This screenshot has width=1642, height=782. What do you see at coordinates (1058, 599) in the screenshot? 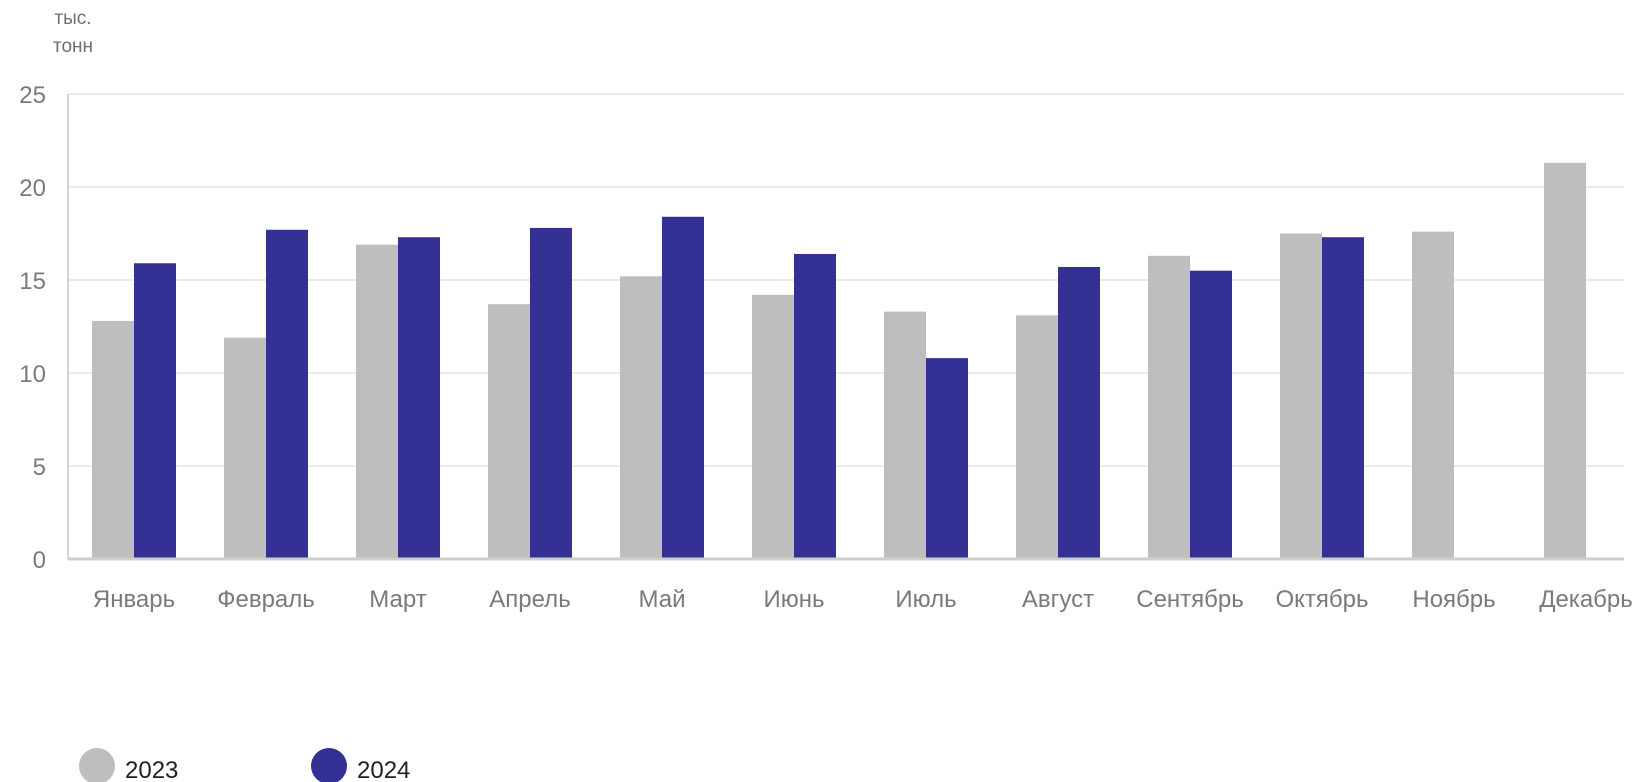
I see `x-tick-label: Август` at bounding box center [1058, 599].